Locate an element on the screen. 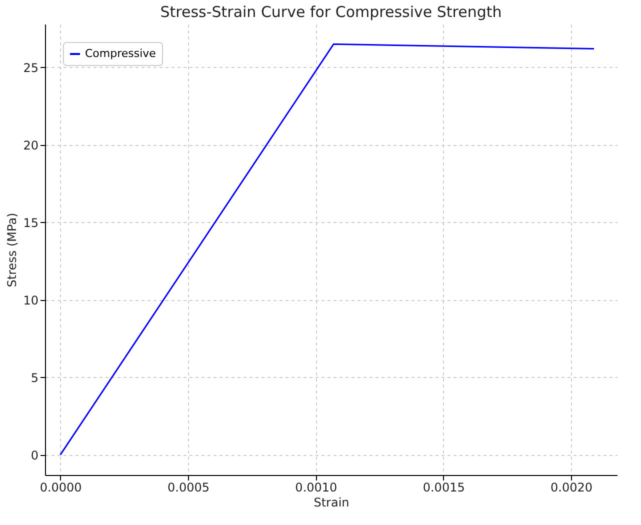  x-tick-label: 0.0010 is located at coordinates (316, 487).